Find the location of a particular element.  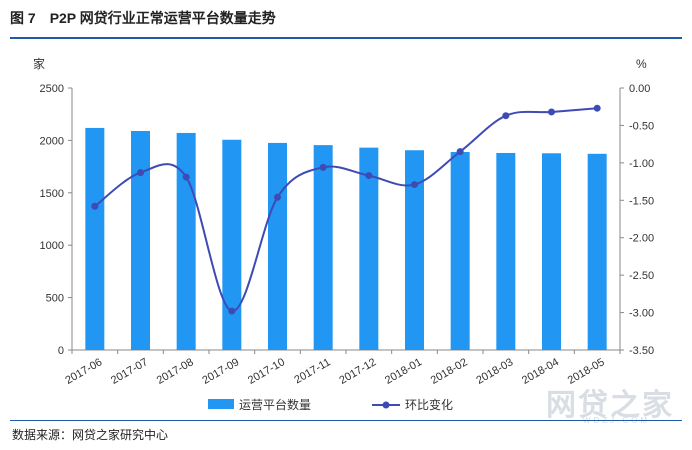

bottom-rule is located at coordinates (346, 420).